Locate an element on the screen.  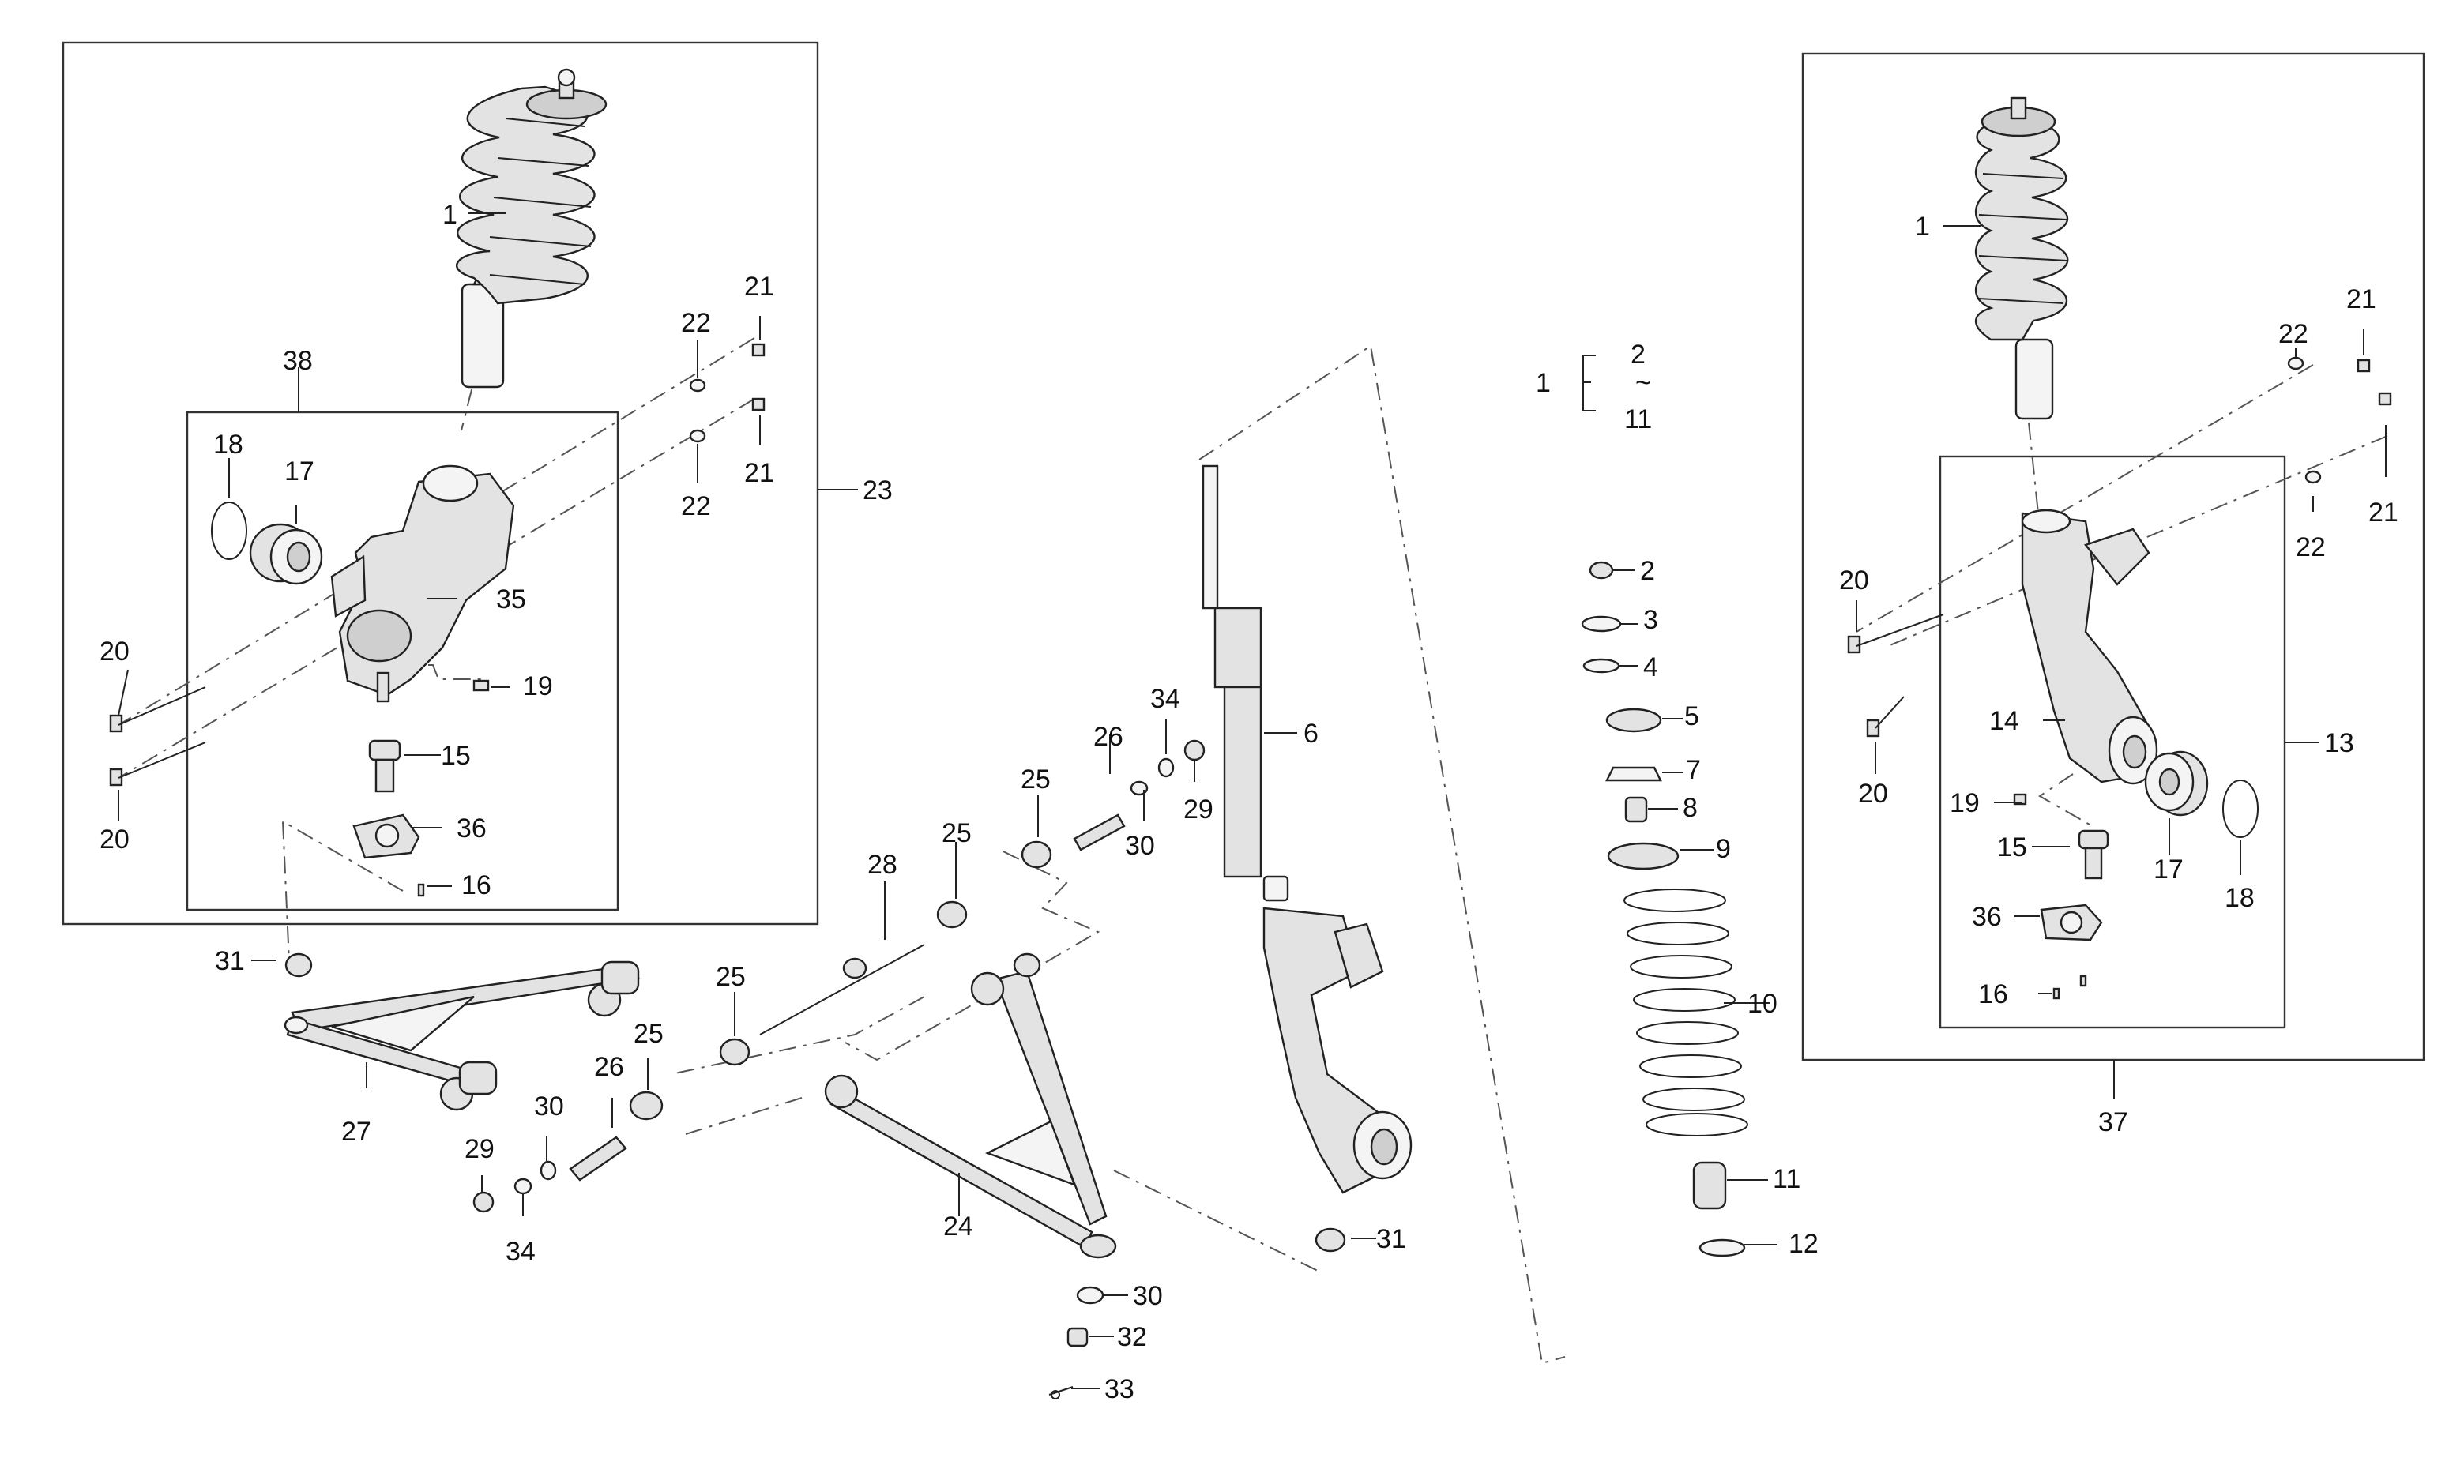
callout-20-left-top: 20 is located at coordinates (115, 652).